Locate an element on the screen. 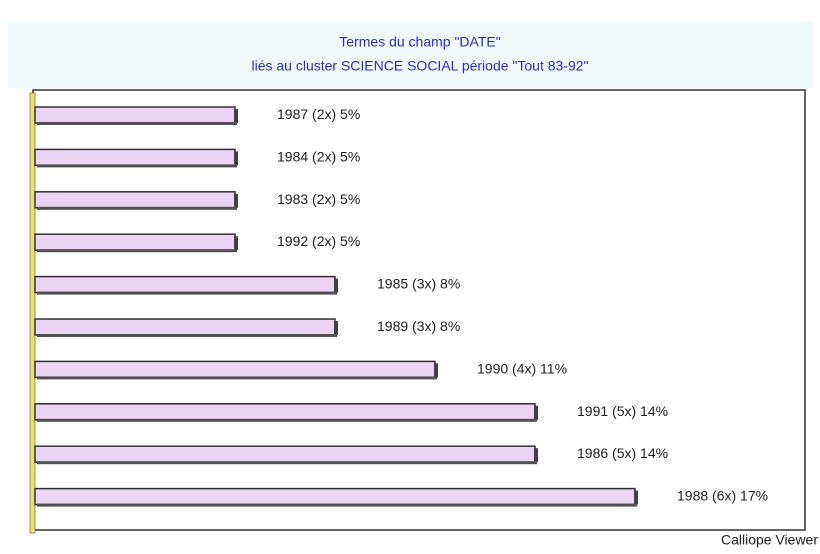 The width and height of the screenshot is (820, 554). bar-label: 1986 (5x) 14% is located at coordinates (622, 453).